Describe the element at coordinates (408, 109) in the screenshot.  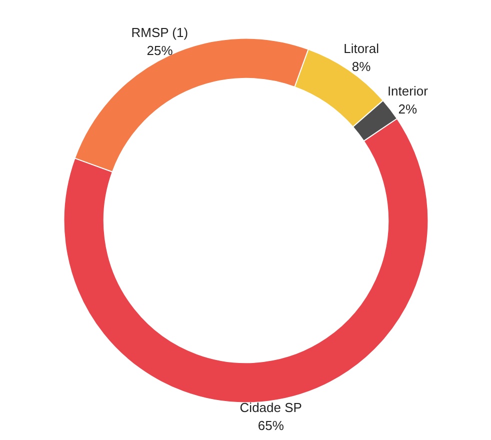
I see `data-label: 2%` at that location.